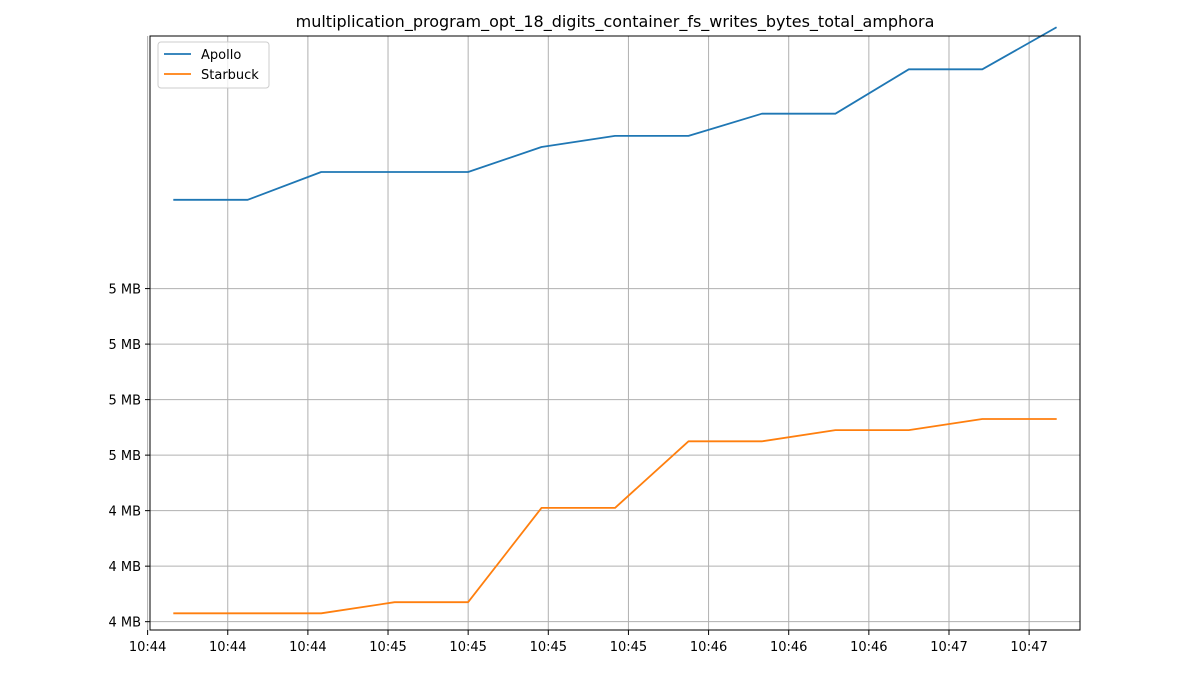 The image size is (1200, 700). Describe the element at coordinates (221, 55) in the screenshot. I see `legend-label: Apollo` at that location.